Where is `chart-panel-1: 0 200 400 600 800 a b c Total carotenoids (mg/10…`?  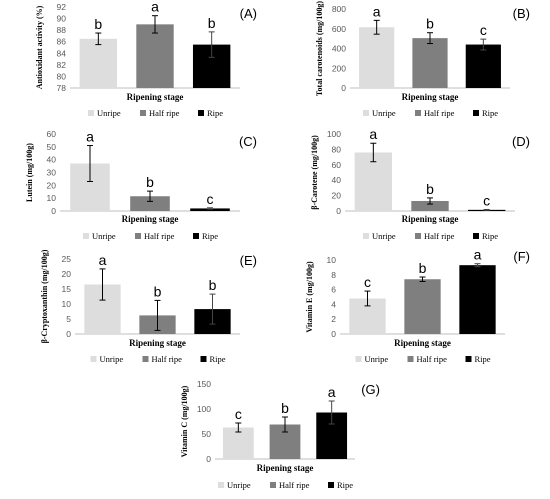
chart-panel-1: 0 200 400 600 800 a b c Total carotenoids (mg/10… is located at coordinates (422, 59).